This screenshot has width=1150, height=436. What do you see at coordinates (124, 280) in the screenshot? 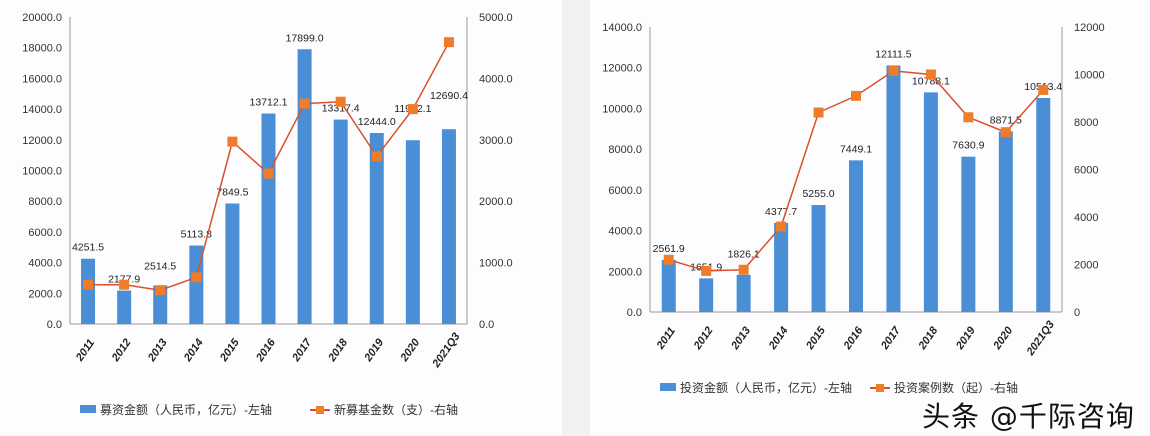
I see `bar-value-label: 2177.9` at bounding box center [124, 280].